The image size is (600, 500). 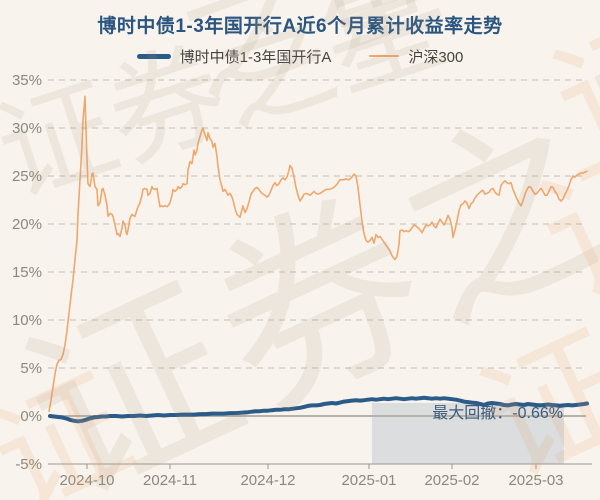 What do you see at coordinates (27, 320) in the screenshot?
I see `y-axis-tick-label: 10%` at bounding box center [27, 320].